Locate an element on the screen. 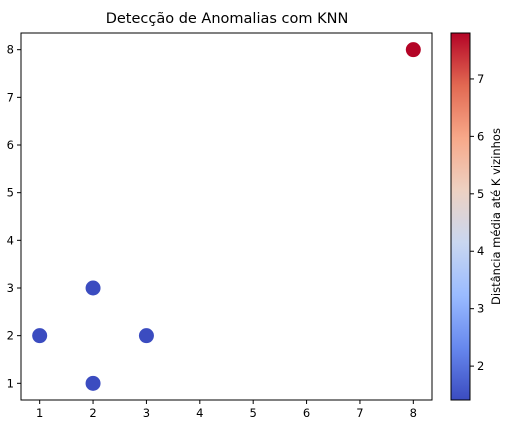 The height and width of the screenshot is (435, 516). x-tick-label: 4 is located at coordinates (199, 413).